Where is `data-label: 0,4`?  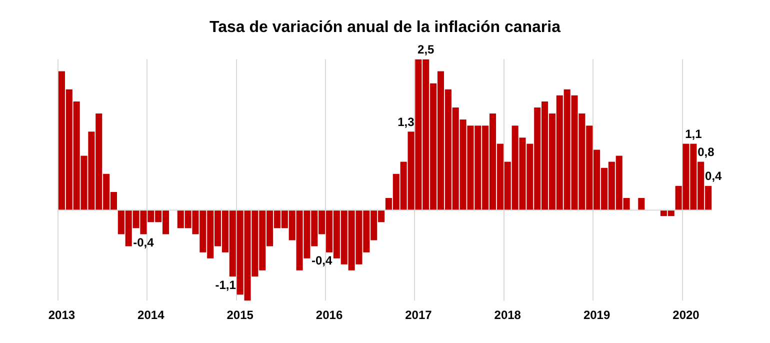
data-label: 0,4 is located at coordinates (713, 176).